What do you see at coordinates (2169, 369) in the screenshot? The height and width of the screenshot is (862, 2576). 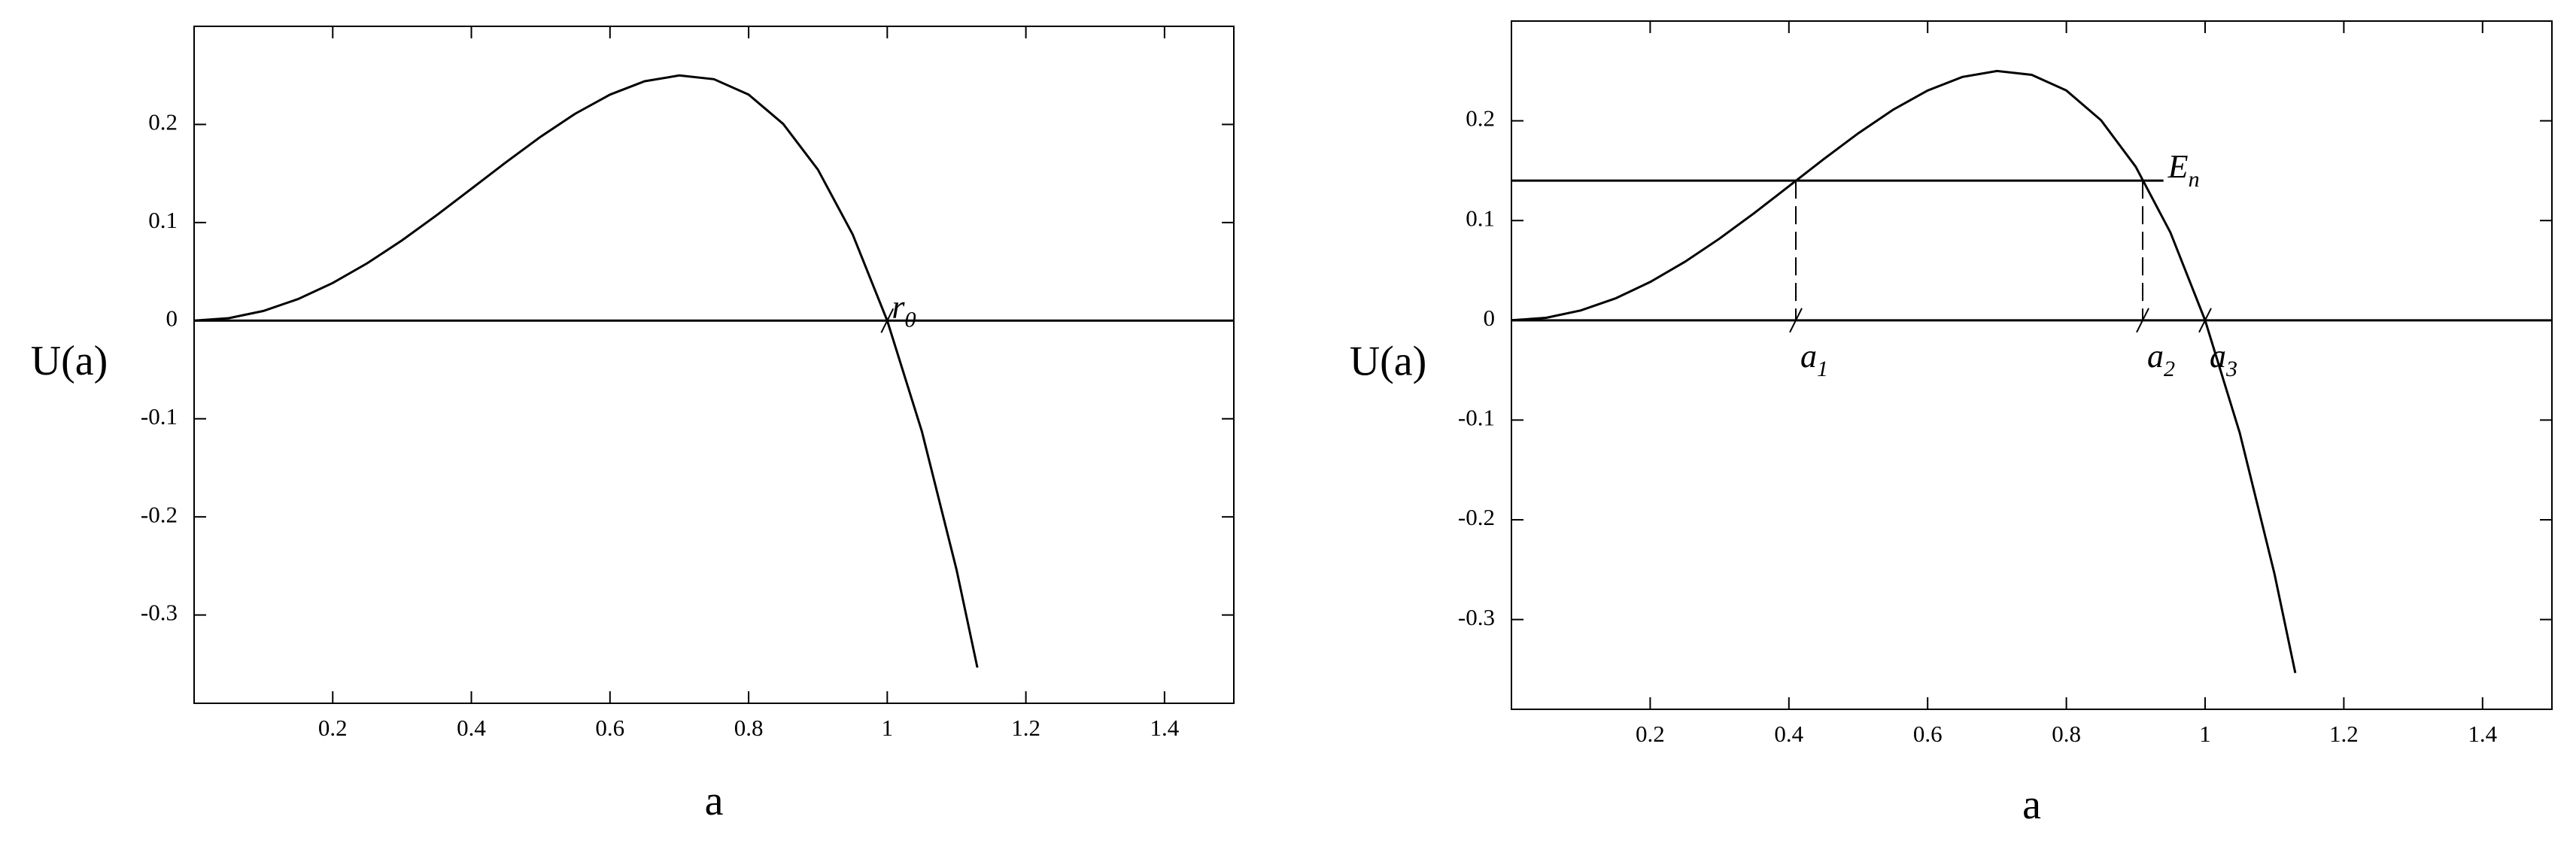 I see `annotation-sub: 2` at bounding box center [2169, 369].